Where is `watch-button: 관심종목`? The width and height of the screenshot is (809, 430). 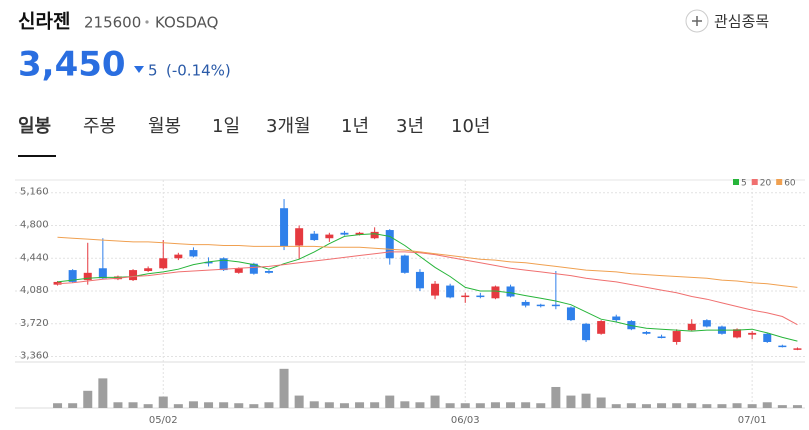
watch-button: 관심종목 is located at coordinates (727, 21).